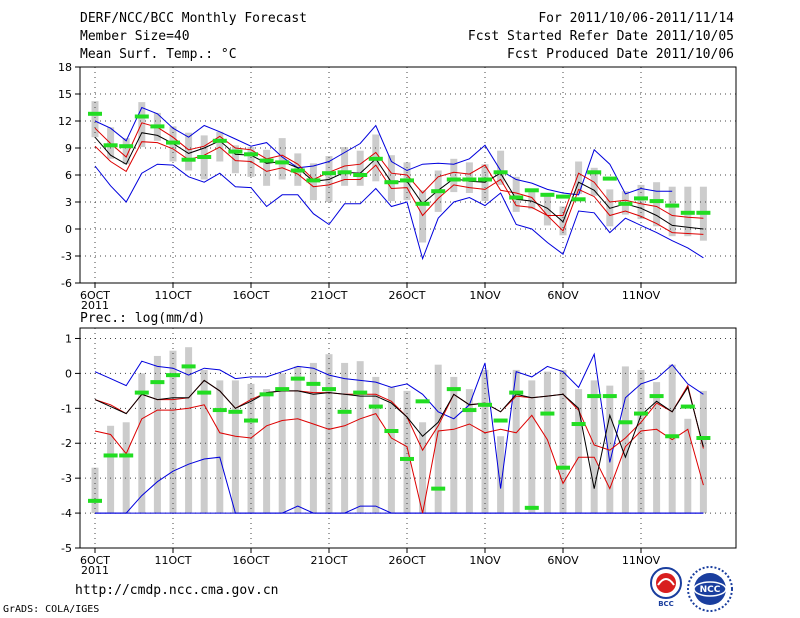  I want to click on precip-panel-title: Prec.: log(mm/d), so click(143, 318).